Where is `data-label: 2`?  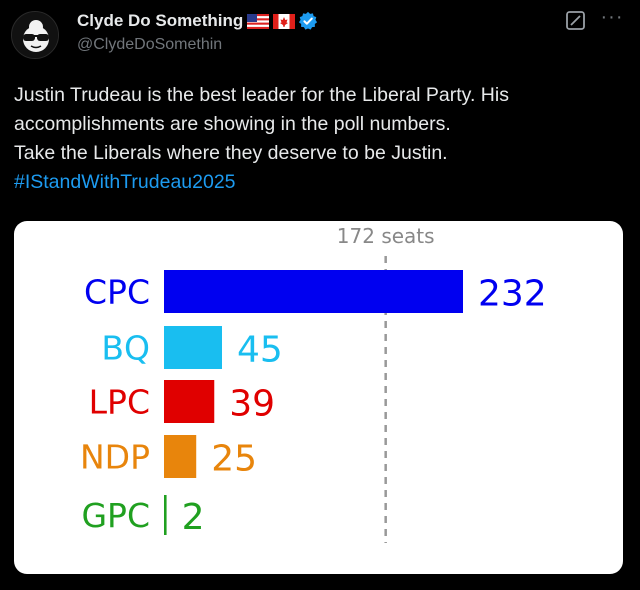 data-label: 2 is located at coordinates (193, 517).